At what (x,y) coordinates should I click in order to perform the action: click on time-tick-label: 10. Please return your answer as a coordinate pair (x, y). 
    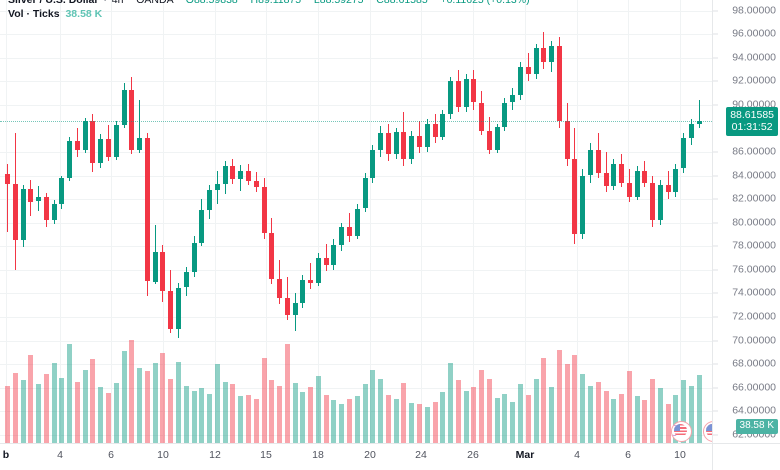
    Looking at the image, I should click on (163, 455).